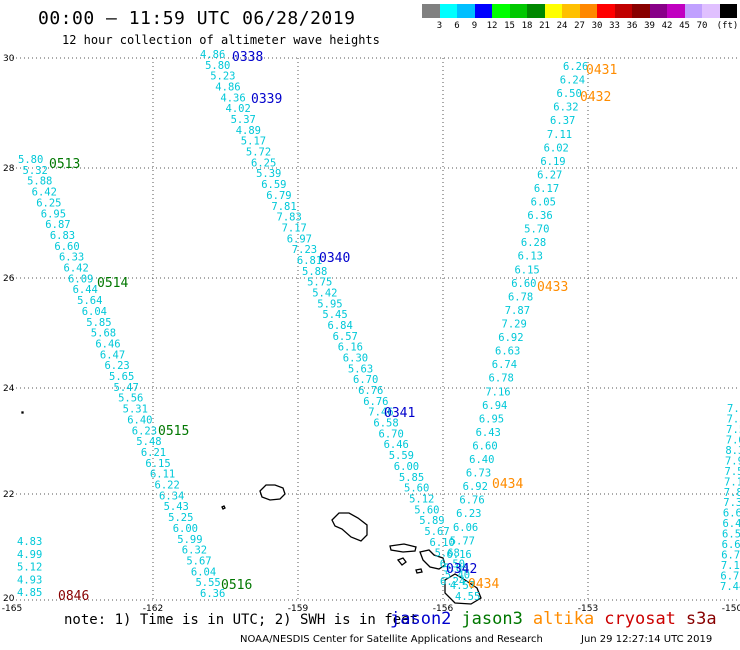  Describe the element at coordinates (189, 540) in the screenshot. I see `wave-value: 5.99` at that location.